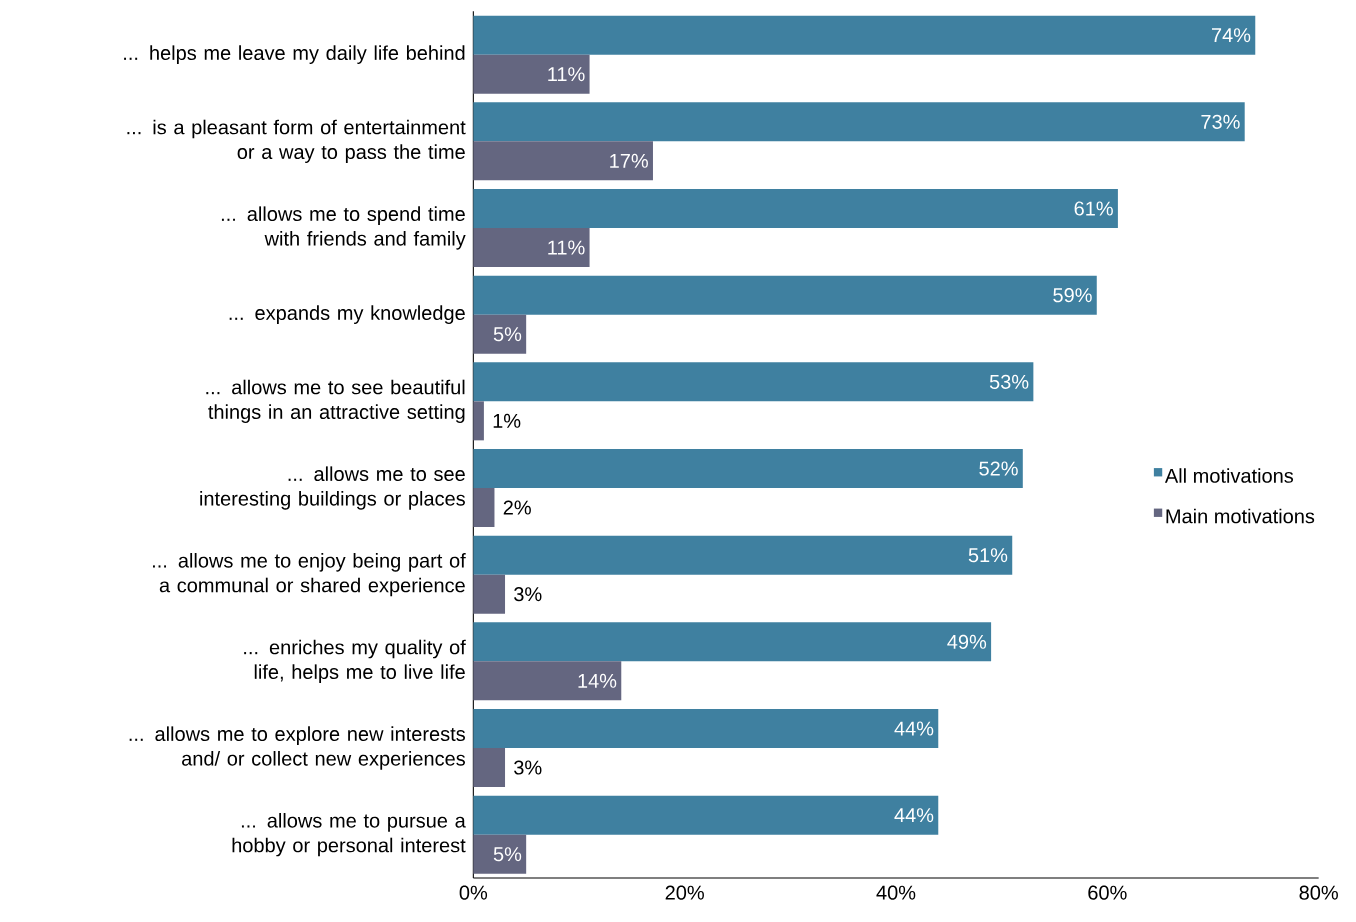 This screenshot has height=922, width=1356. I want to click on y-tick-label: ... helps me leave my daily life behind, so click(294, 54).